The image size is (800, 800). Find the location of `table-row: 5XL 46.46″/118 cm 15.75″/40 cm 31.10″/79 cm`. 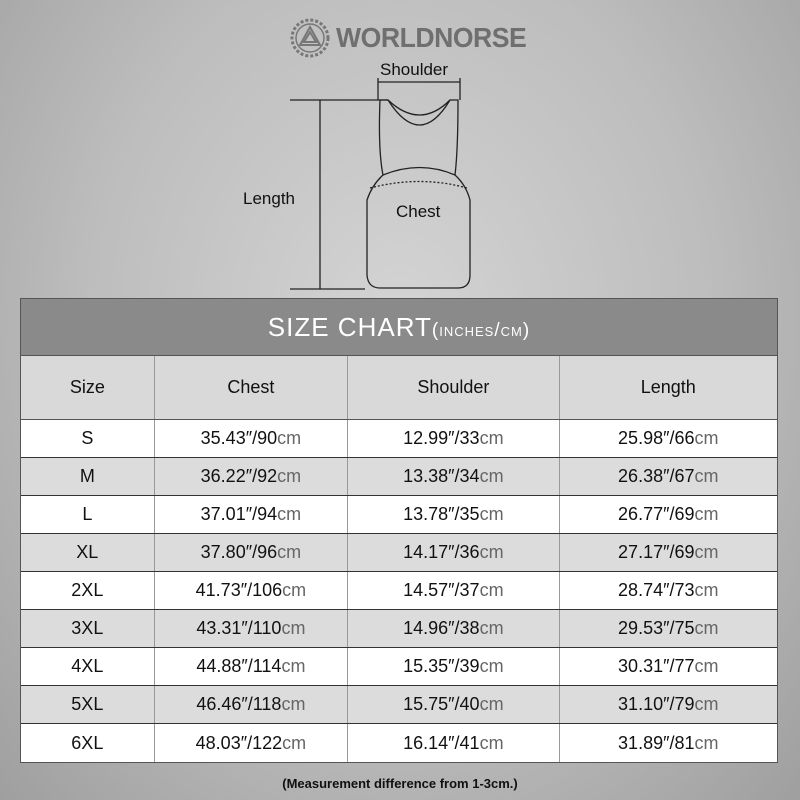

table-row: 5XL 46.46″/118 cm 15.75″/40 cm 31.10″/79 cm is located at coordinates (399, 705).